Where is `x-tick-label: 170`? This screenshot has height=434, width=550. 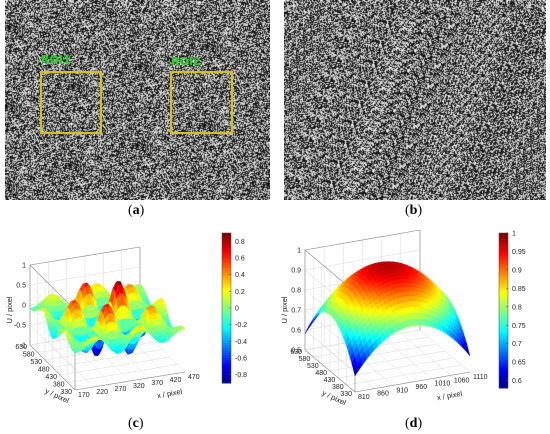 x-tick-label: 170 is located at coordinates (84, 395).